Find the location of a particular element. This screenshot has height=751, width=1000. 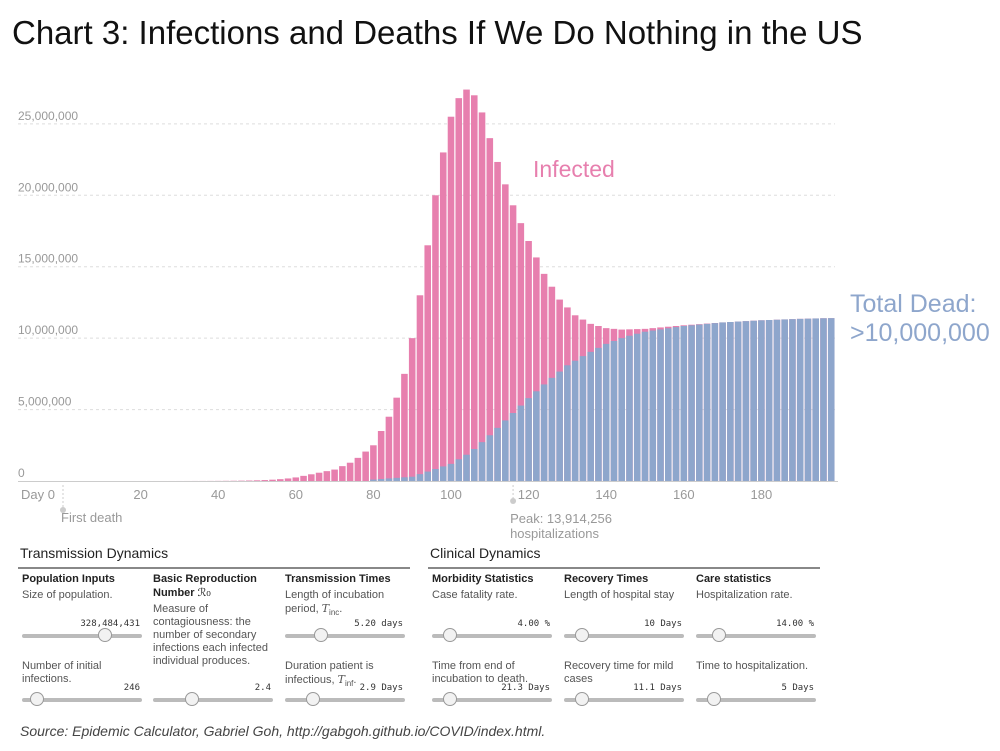

clinical-dynamics-title: Clinical Dynamics is located at coordinates (485, 553).